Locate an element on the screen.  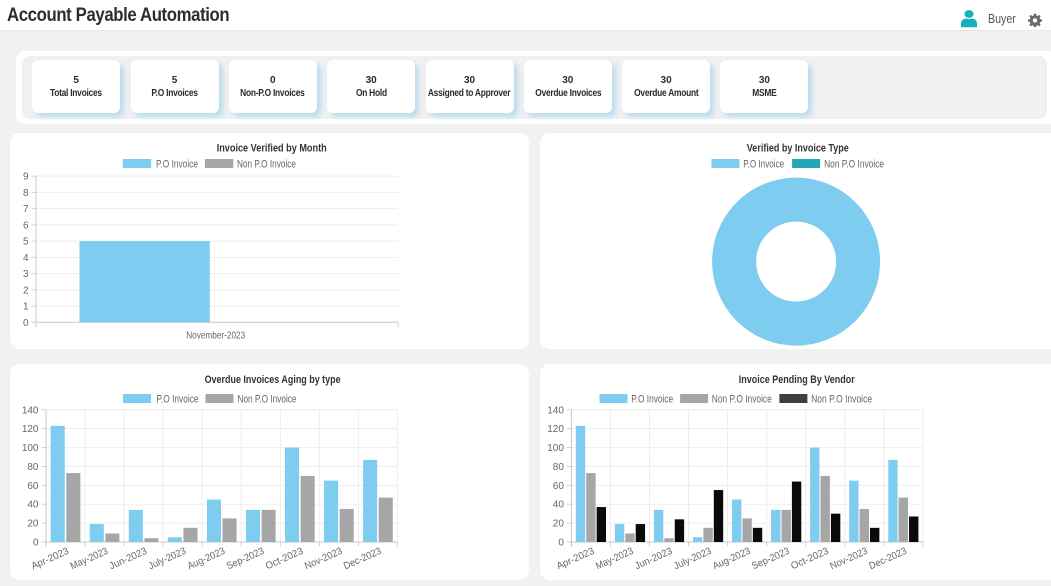
svg-text: Overdue Invoices Aging by type is located at coordinates (273, 380).